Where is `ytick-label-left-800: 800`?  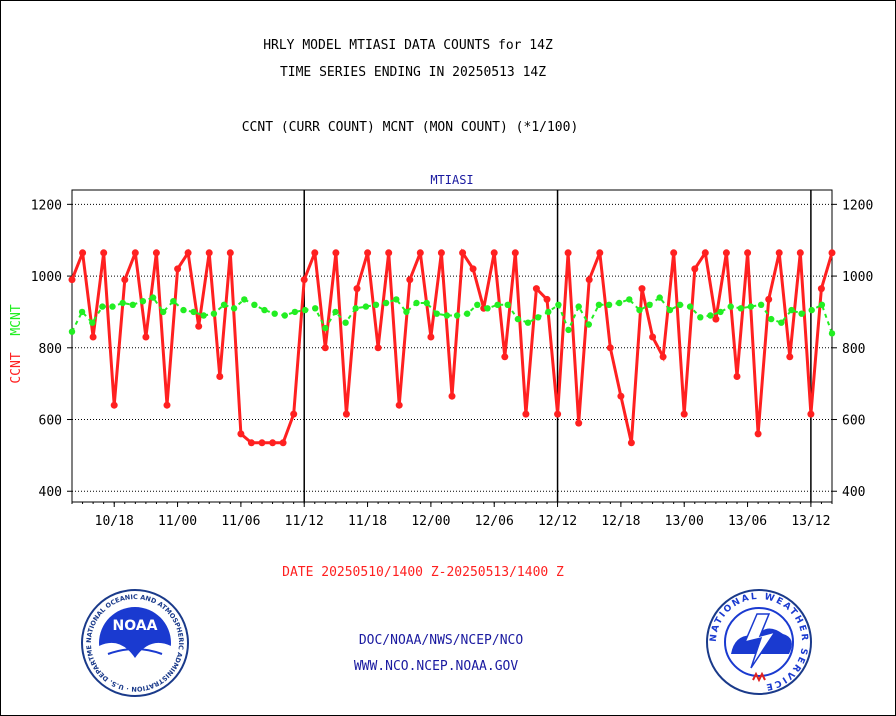
ytick-label-left-800: 800 is located at coordinates (50, 349).